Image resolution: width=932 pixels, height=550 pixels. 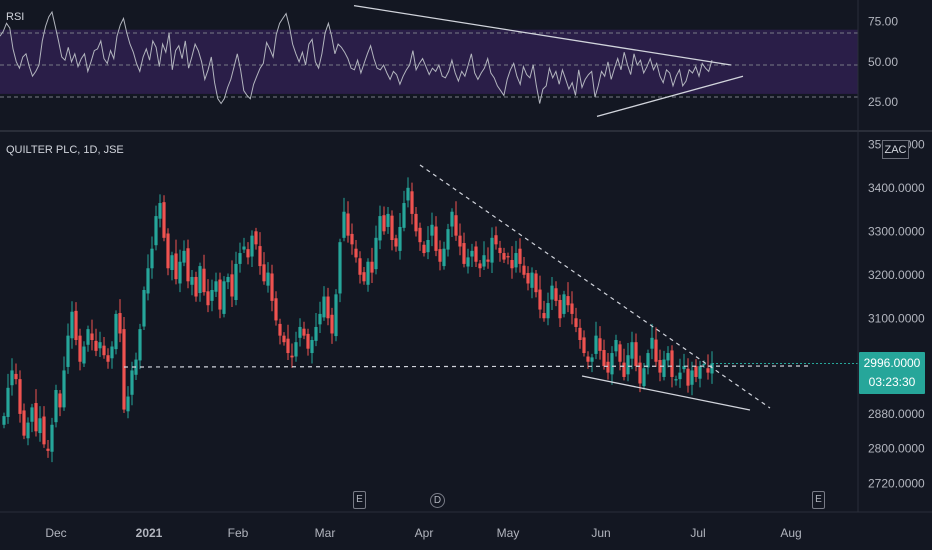 What do you see at coordinates (437, 500) in the screenshot?
I see `dividend-event-icon: D` at bounding box center [437, 500].